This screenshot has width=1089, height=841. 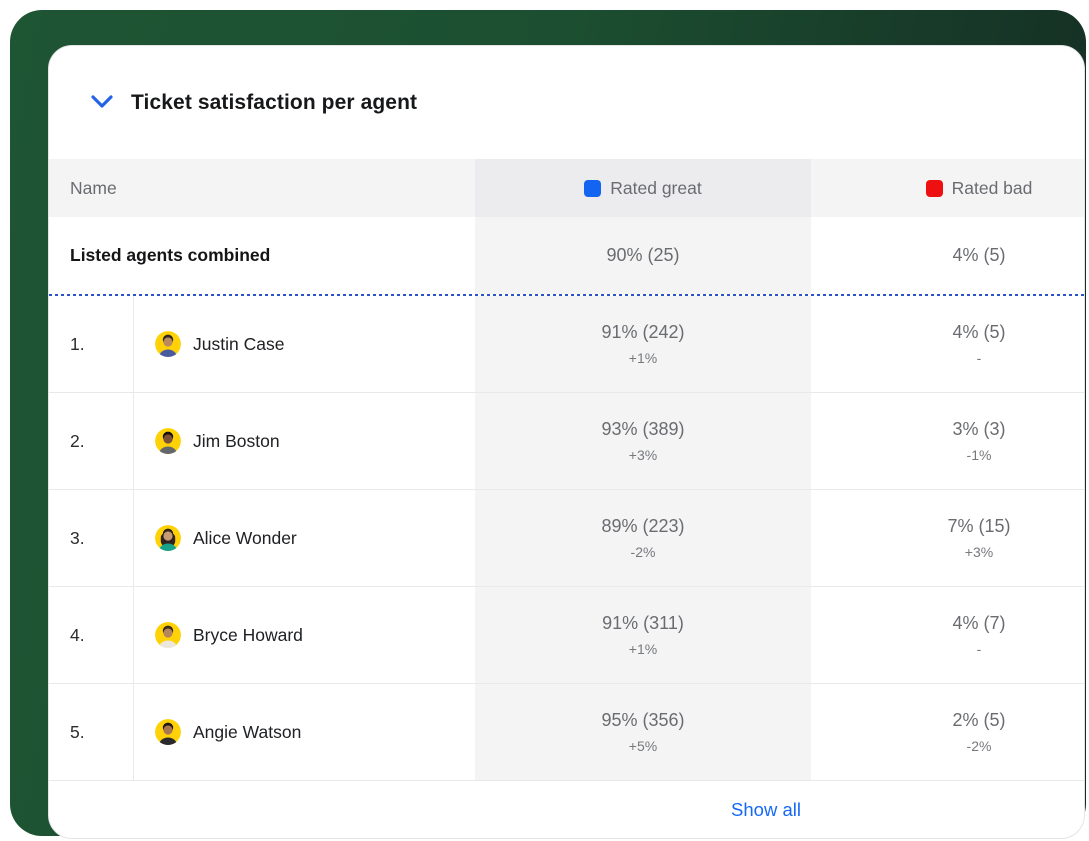 What do you see at coordinates (304, 441) in the screenshot?
I see `agent-name-cell: Jim Boston` at bounding box center [304, 441].